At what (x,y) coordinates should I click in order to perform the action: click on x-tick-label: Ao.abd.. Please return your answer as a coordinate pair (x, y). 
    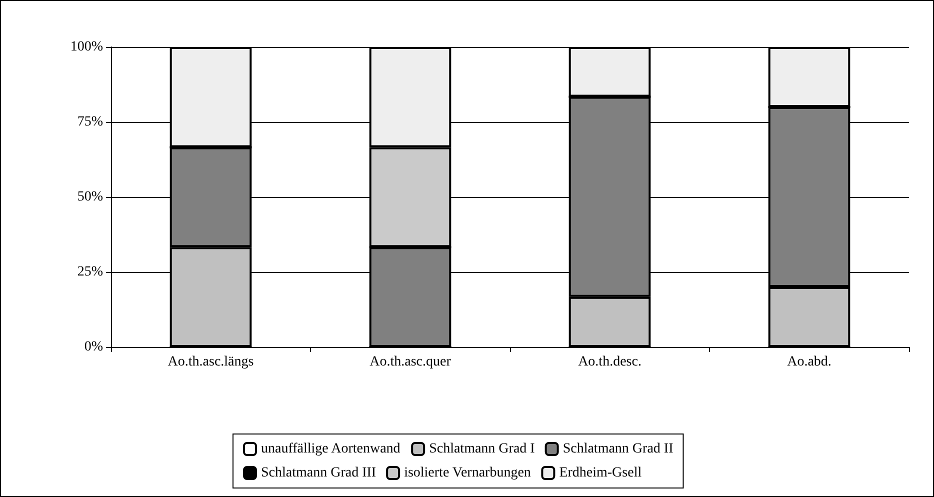
    Looking at the image, I should click on (809, 362).